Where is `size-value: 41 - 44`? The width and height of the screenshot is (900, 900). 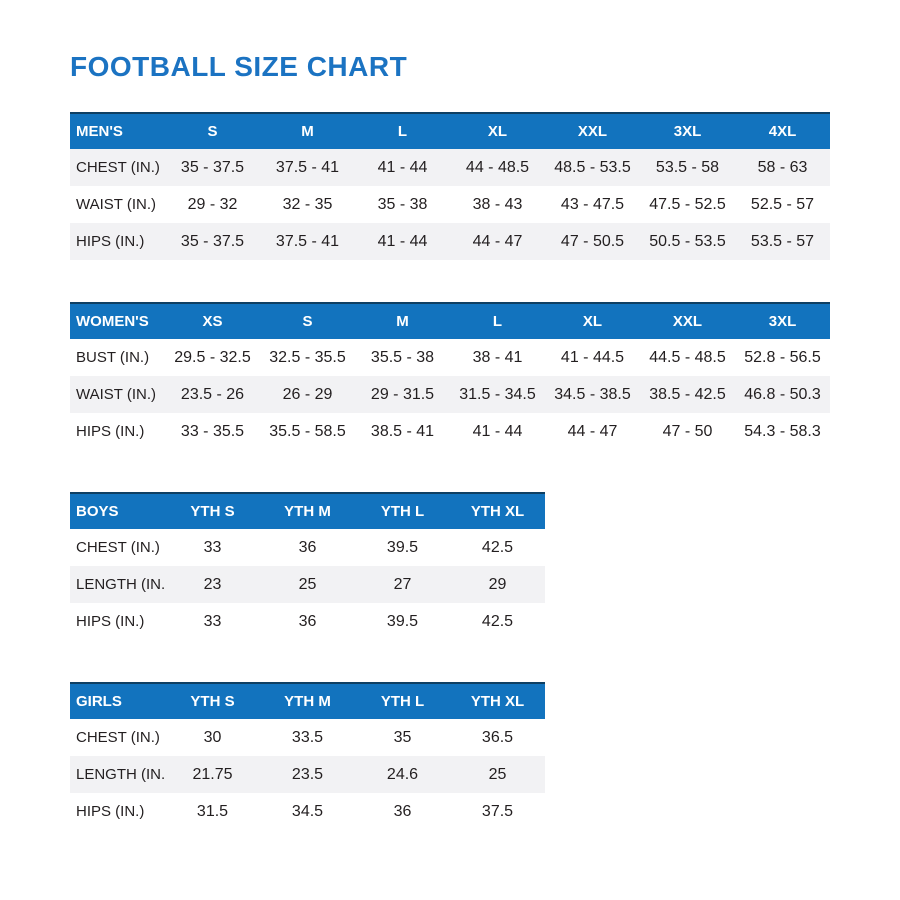 size-value: 41 - 44 is located at coordinates (497, 431).